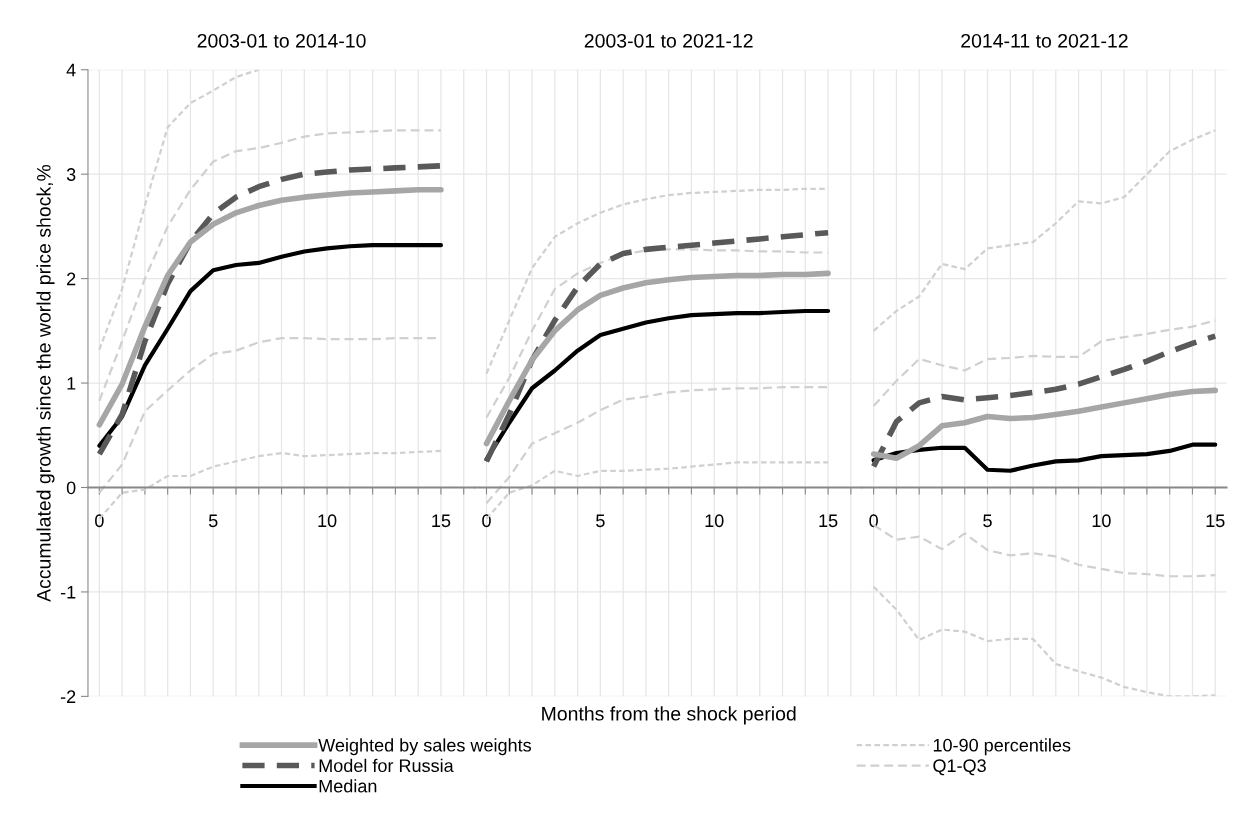 The width and height of the screenshot is (1239, 830). I want to click on legend-label: 10-90 percentiles, so click(1002, 747).